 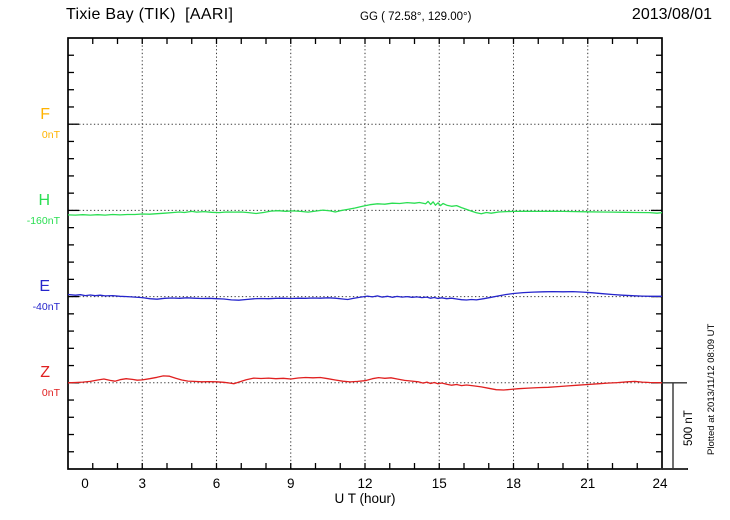 I want to click on trace-E, so click(x=364, y=295).